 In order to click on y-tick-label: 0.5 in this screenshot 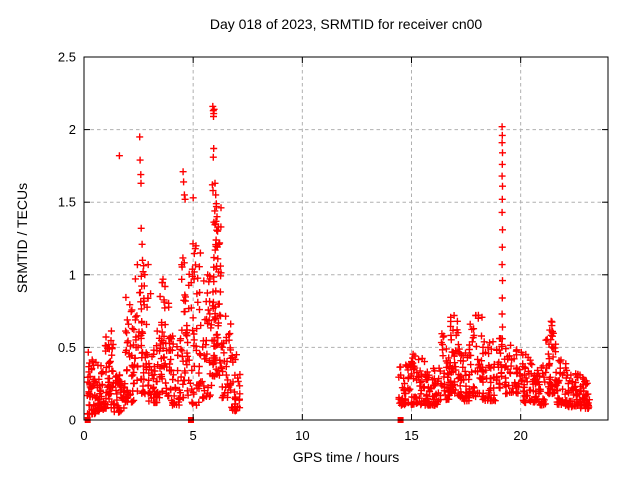, I will do `click(67, 347)`.